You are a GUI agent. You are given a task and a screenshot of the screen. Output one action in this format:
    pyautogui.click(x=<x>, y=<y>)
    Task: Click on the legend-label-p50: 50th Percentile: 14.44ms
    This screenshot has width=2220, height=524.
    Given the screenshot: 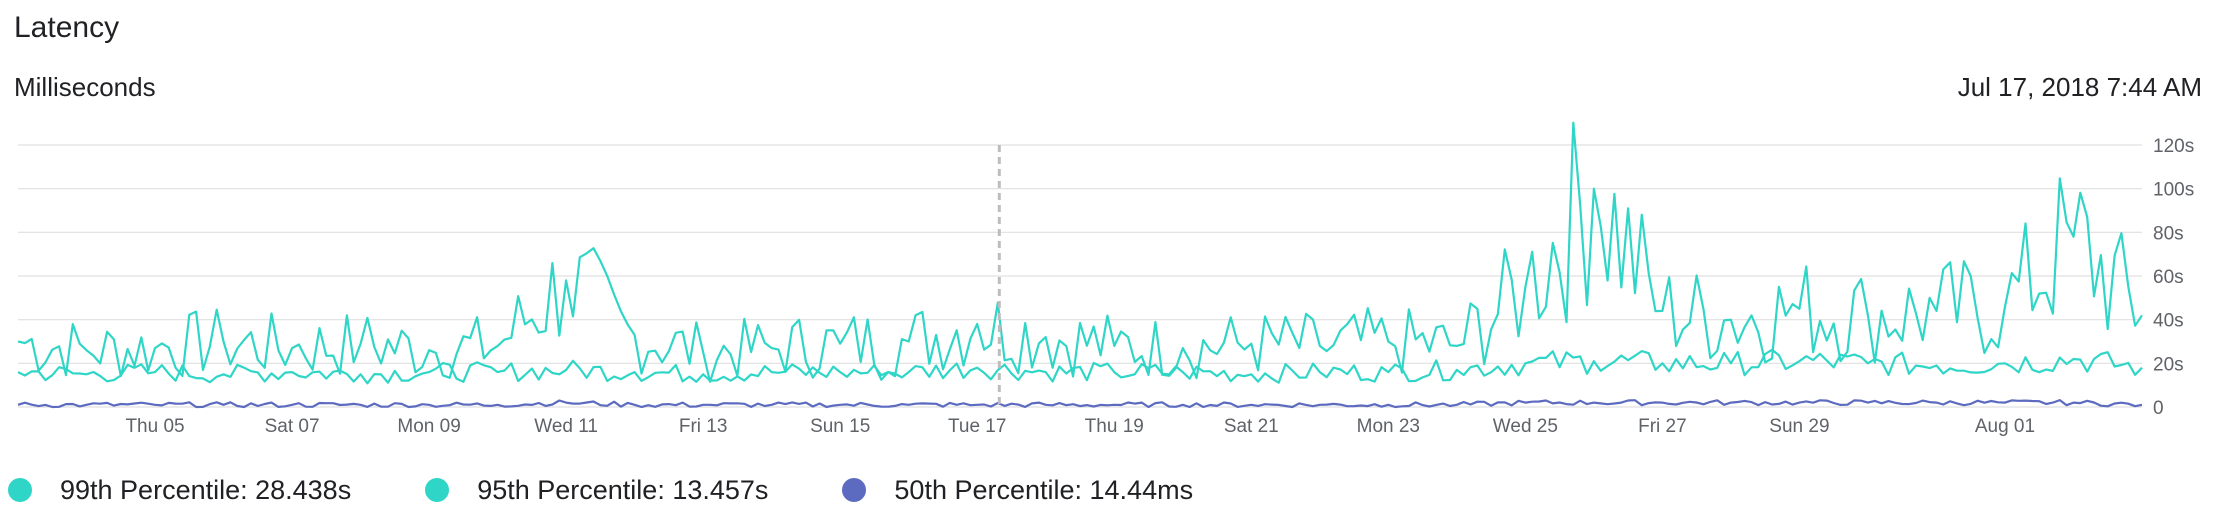 What is the action you would take?
    pyautogui.click(x=1044, y=489)
    